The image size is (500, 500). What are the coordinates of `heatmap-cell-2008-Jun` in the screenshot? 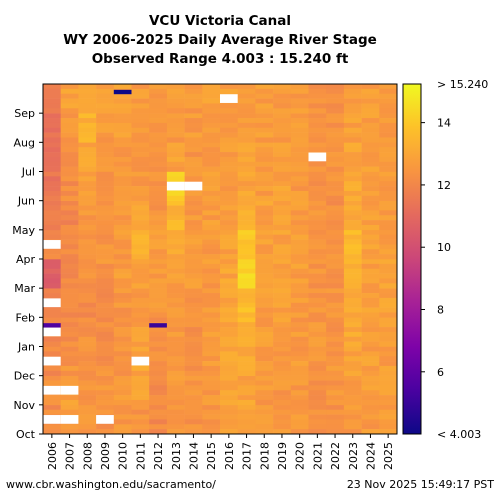 It's located at (87, 186).